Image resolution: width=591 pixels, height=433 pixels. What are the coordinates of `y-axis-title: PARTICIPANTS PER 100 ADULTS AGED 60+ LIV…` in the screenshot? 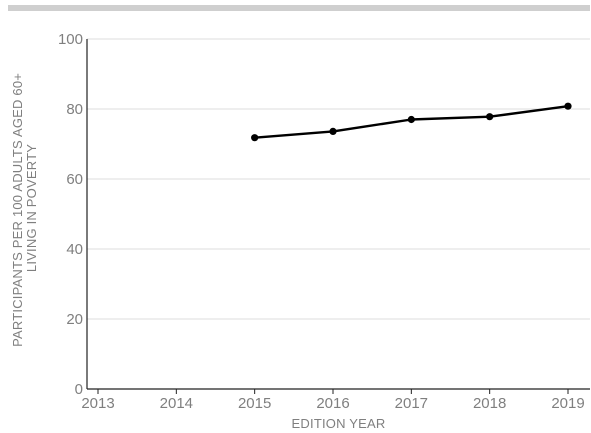 It's located at (24, 208).